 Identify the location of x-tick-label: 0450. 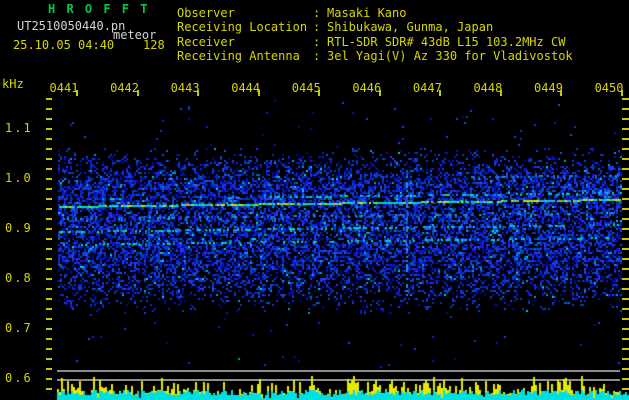
(609, 88).